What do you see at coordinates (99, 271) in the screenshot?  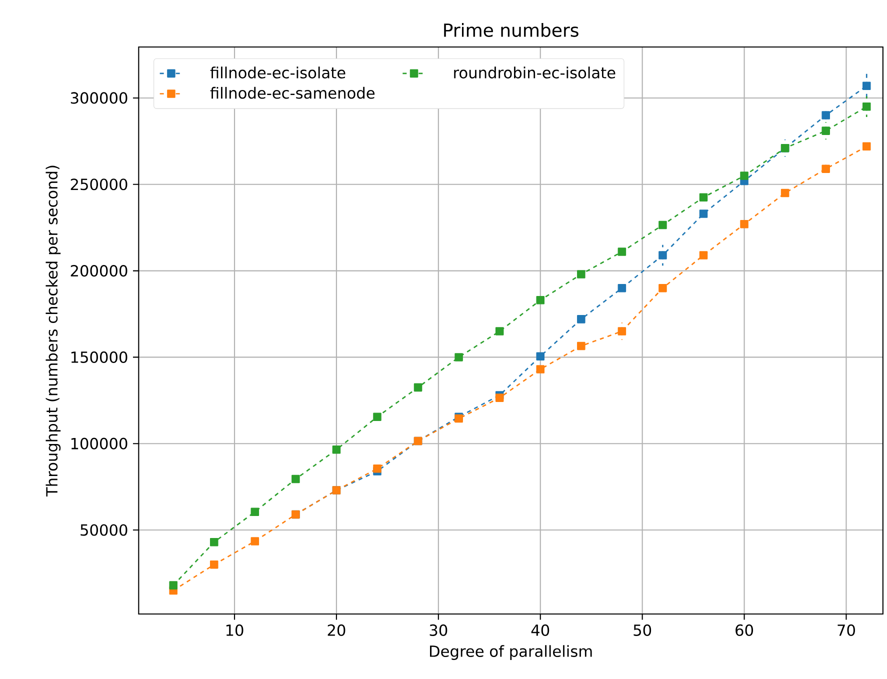 I see `y-tick-label: 200000` at bounding box center [99, 271].